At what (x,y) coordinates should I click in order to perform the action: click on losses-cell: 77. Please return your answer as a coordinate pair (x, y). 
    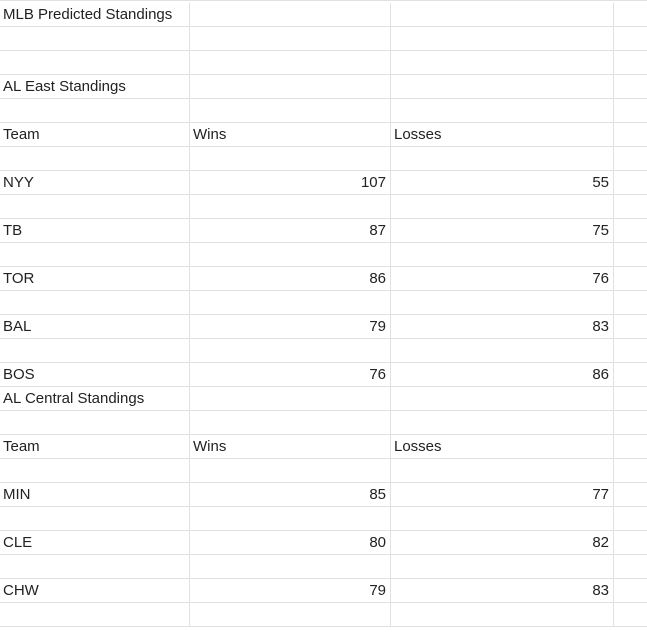
    Looking at the image, I should click on (502, 495).